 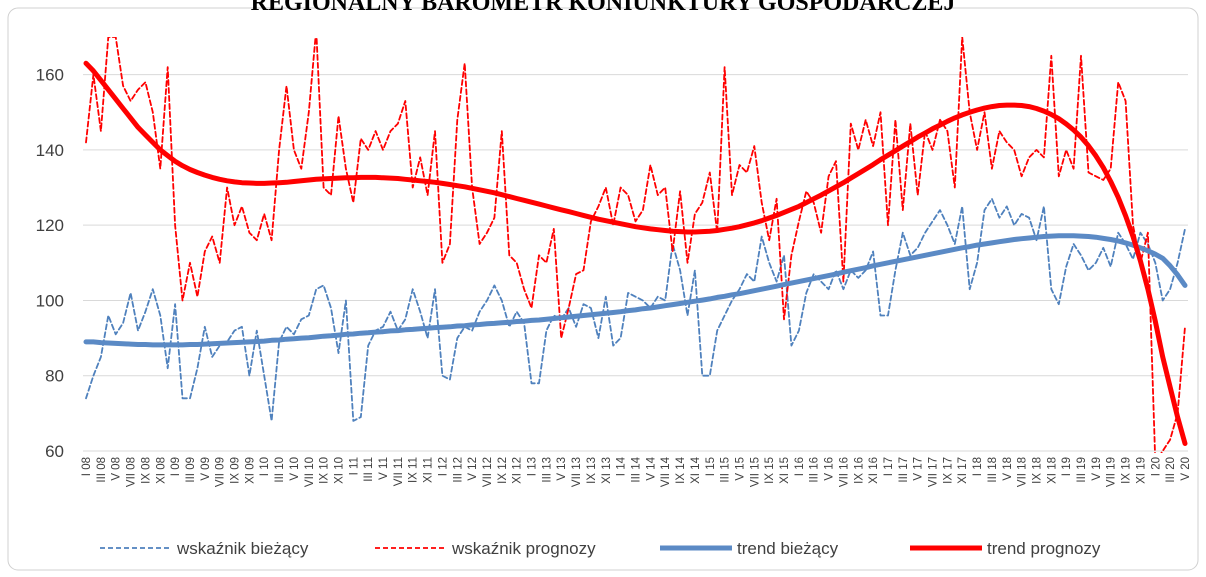 I want to click on x-tick-label: IX 15, so click(x=770, y=470).